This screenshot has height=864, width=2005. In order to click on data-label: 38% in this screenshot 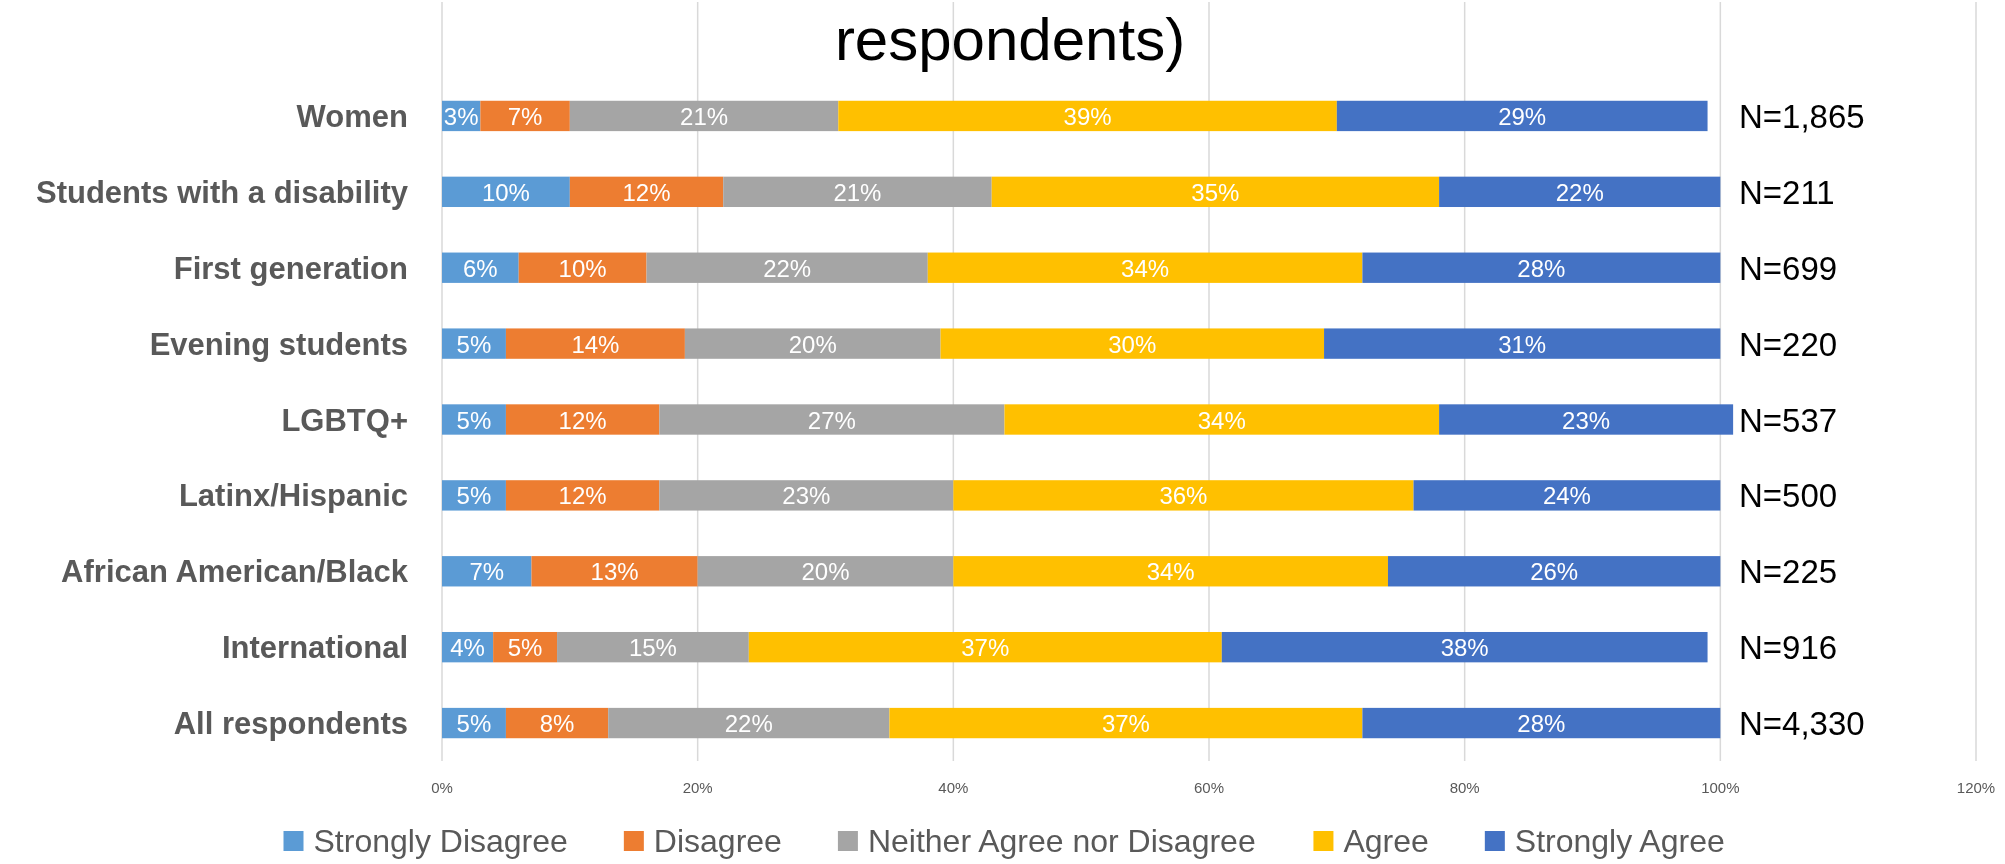, I will do `click(1464, 647)`.